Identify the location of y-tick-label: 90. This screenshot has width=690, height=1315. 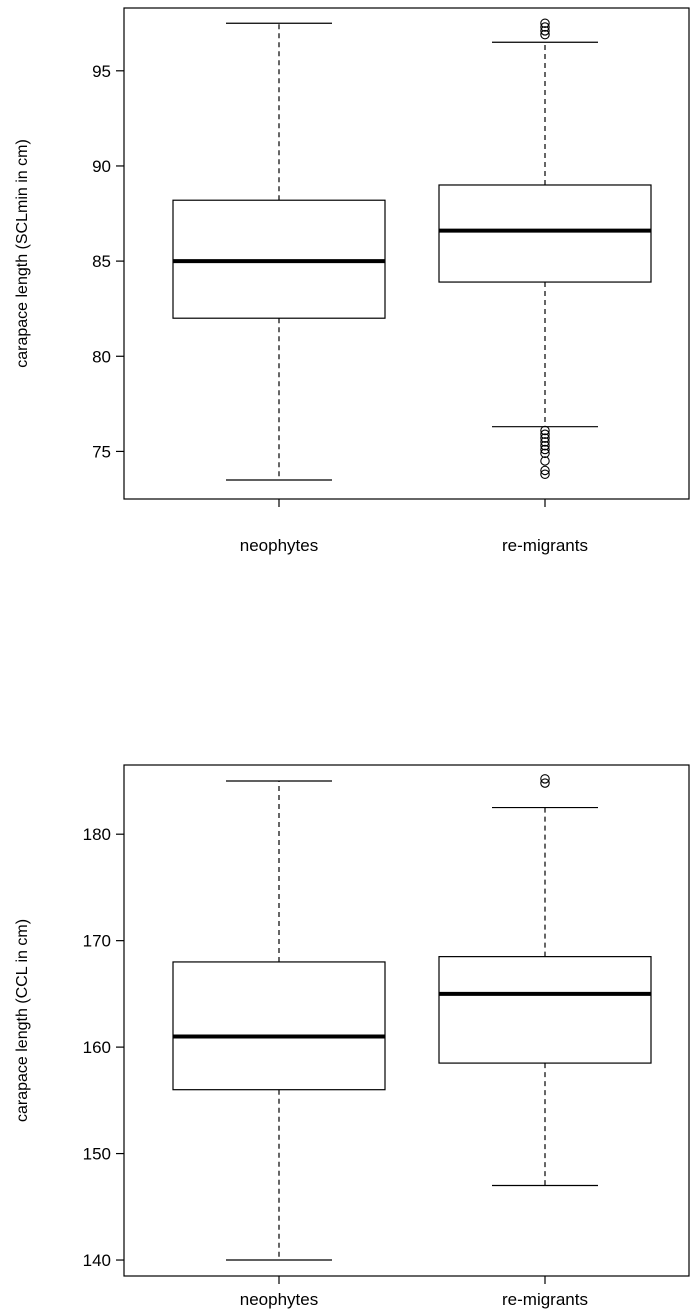
(101, 166).